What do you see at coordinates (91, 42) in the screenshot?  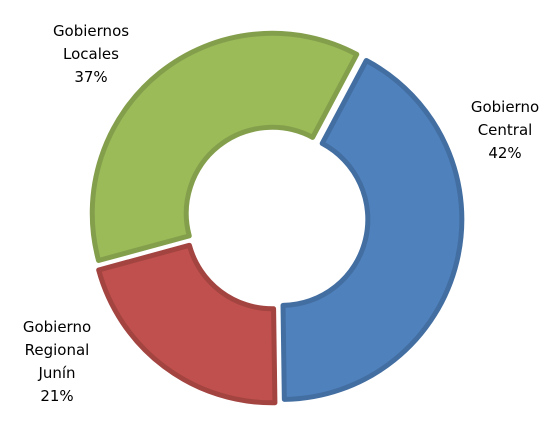 I see `category-label: Gobiernos Locales` at bounding box center [91, 42].